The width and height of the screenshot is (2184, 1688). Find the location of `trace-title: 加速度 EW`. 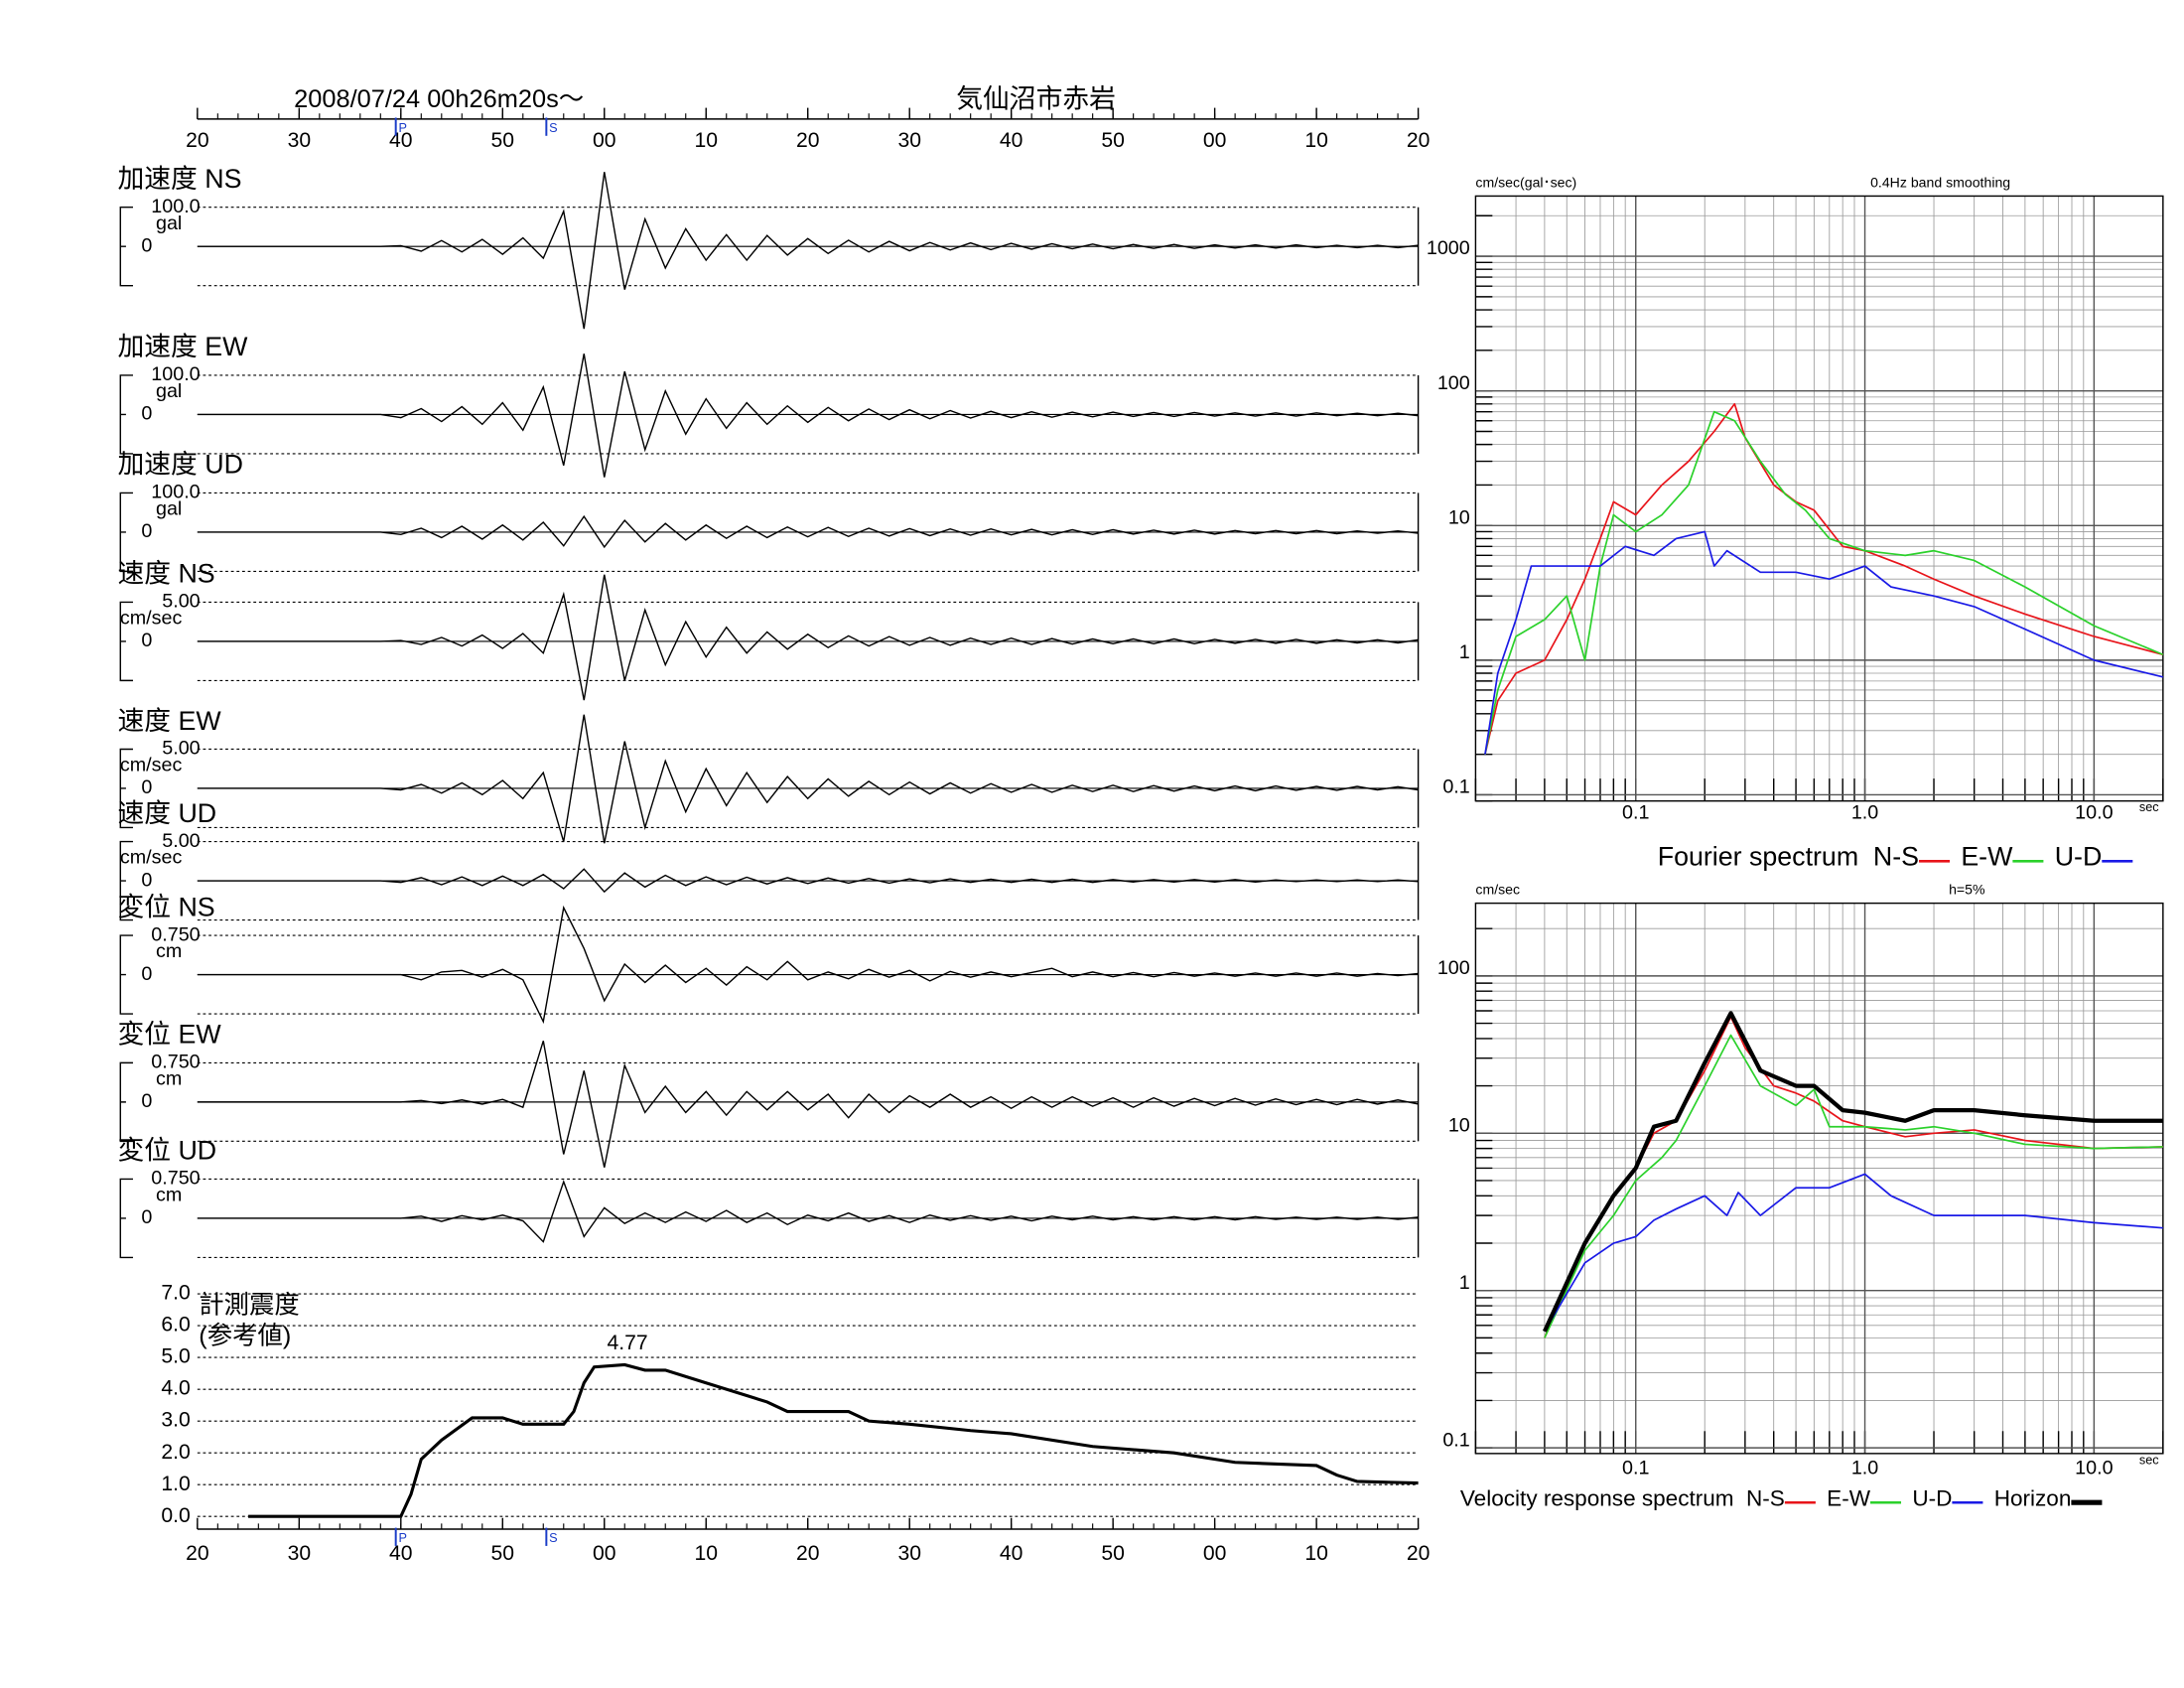

trace-title: 加速度 EW is located at coordinates (182, 346).